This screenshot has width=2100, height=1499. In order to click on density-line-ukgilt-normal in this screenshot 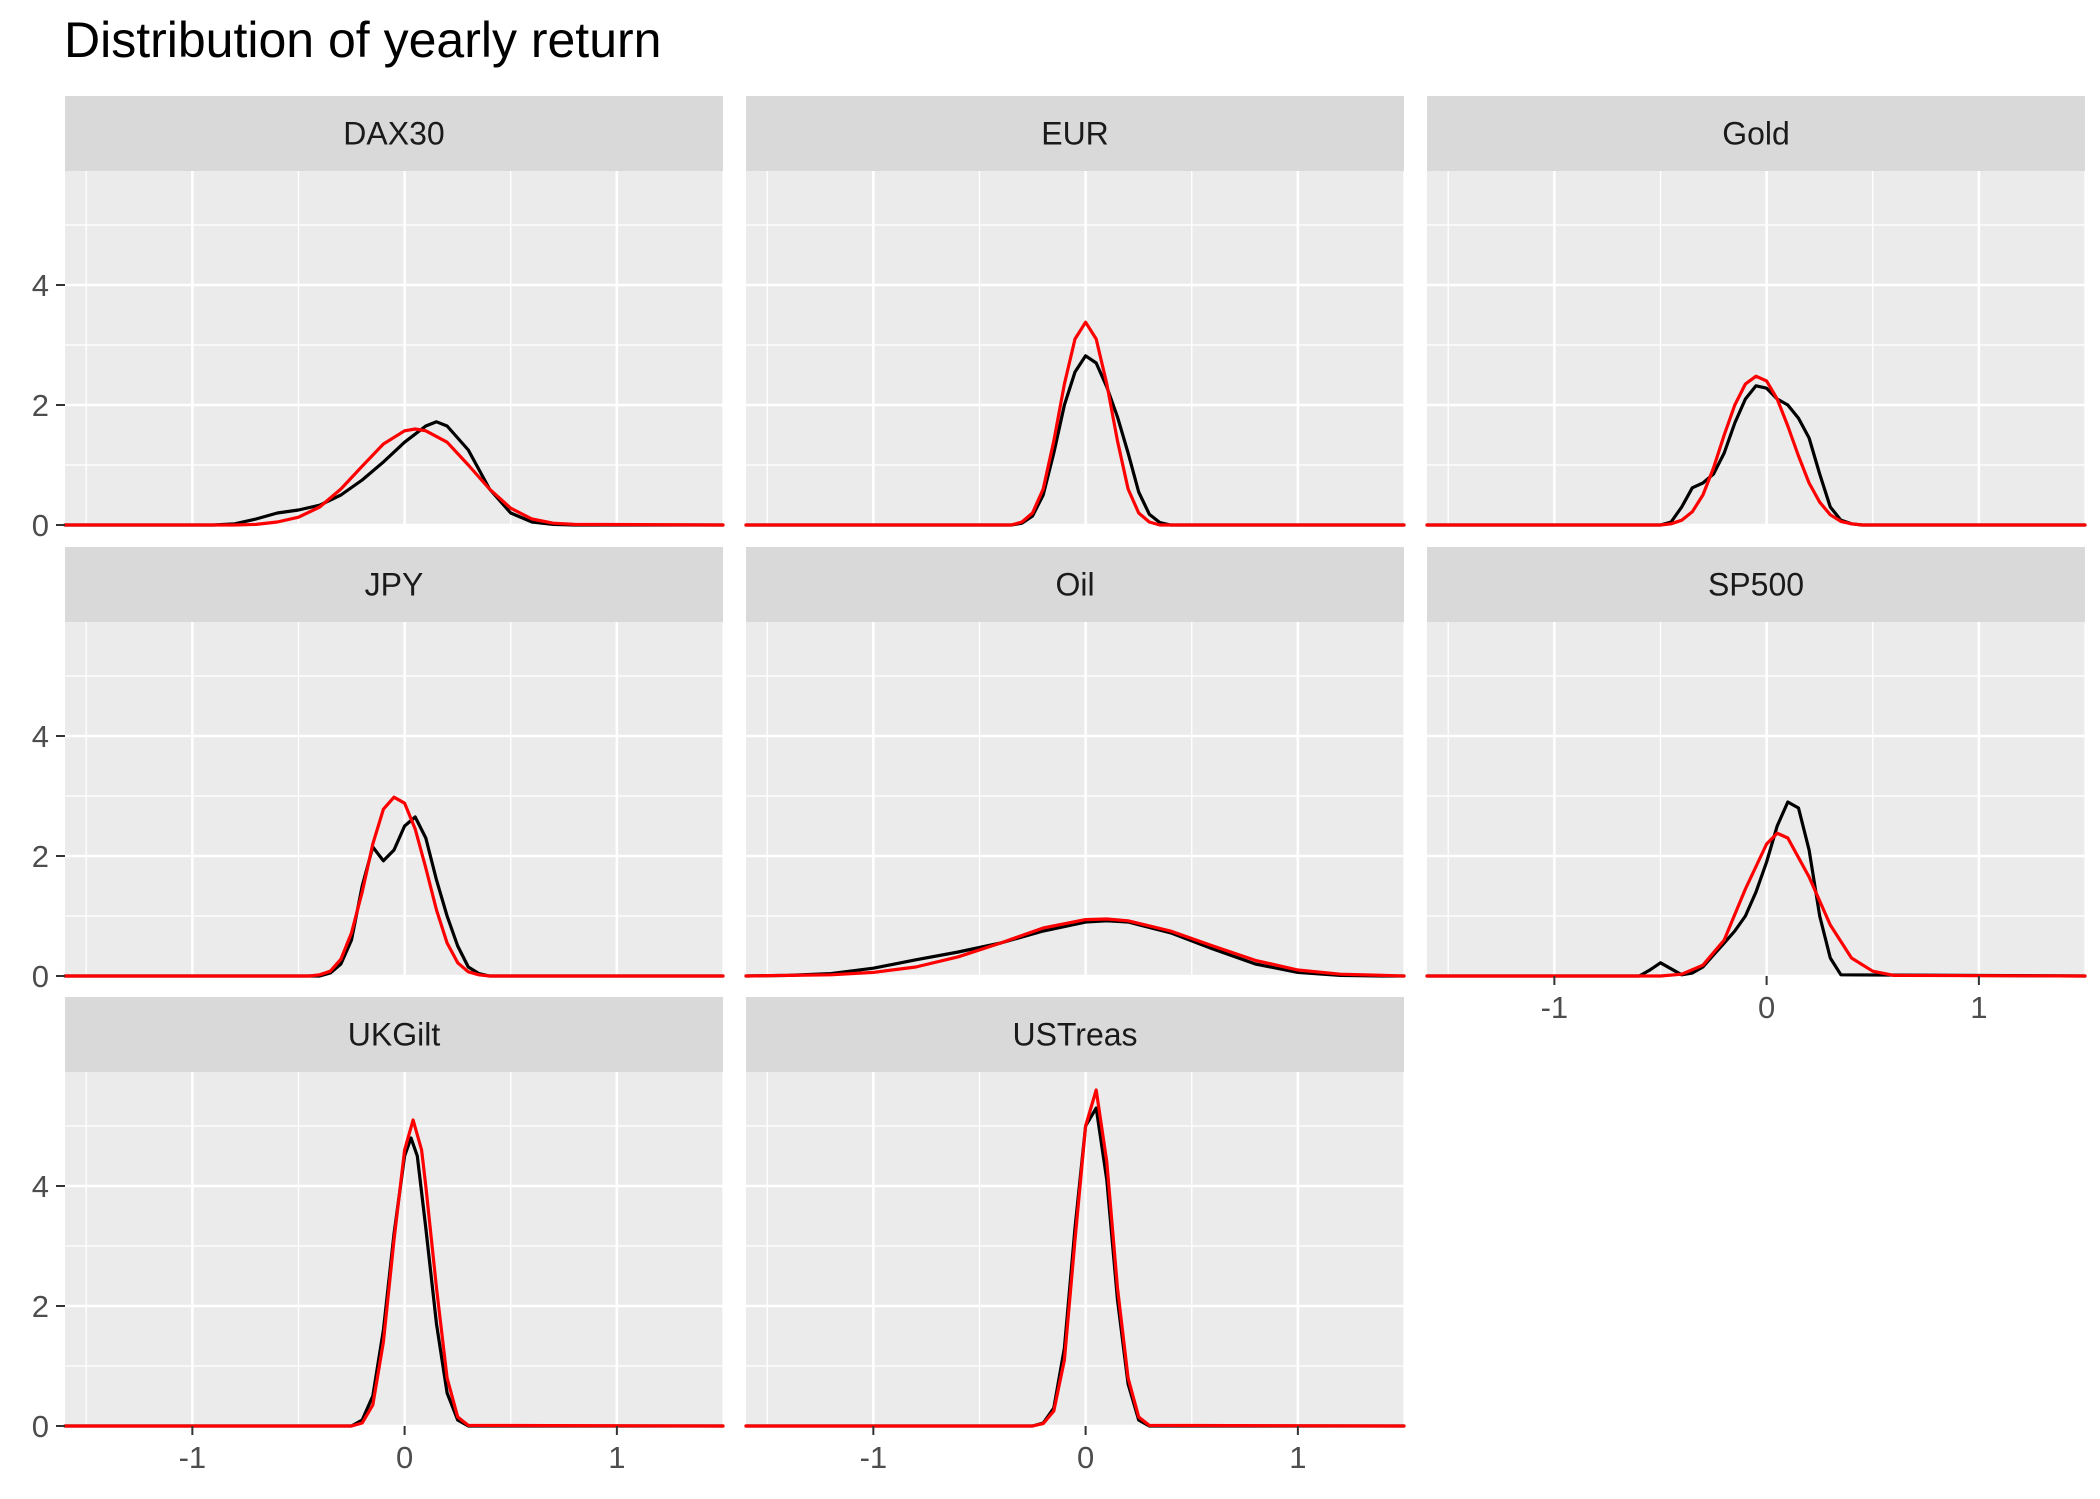, I will do `click(394, 1273)`.